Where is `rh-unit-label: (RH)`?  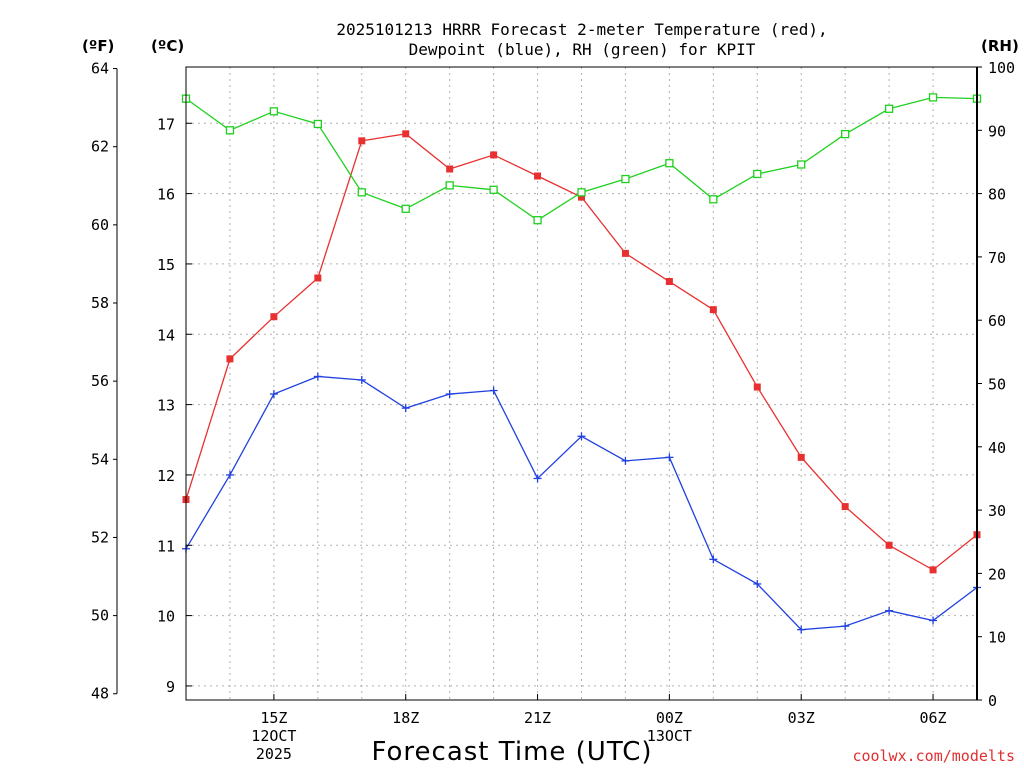 rh-unit-label: (RH) is located at coordinates (1000, 46).